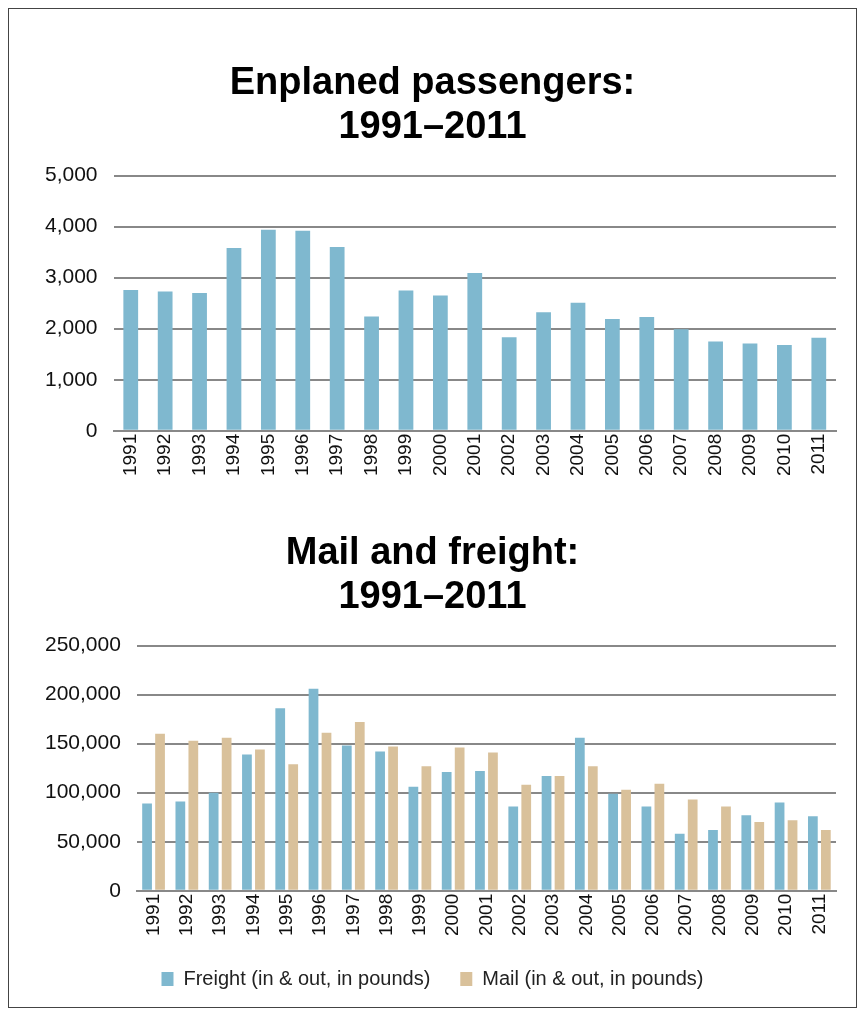  Describe the element at coordinates (82, 742) in the screenshot. I see `y-tick-label: 150,000` at that location.